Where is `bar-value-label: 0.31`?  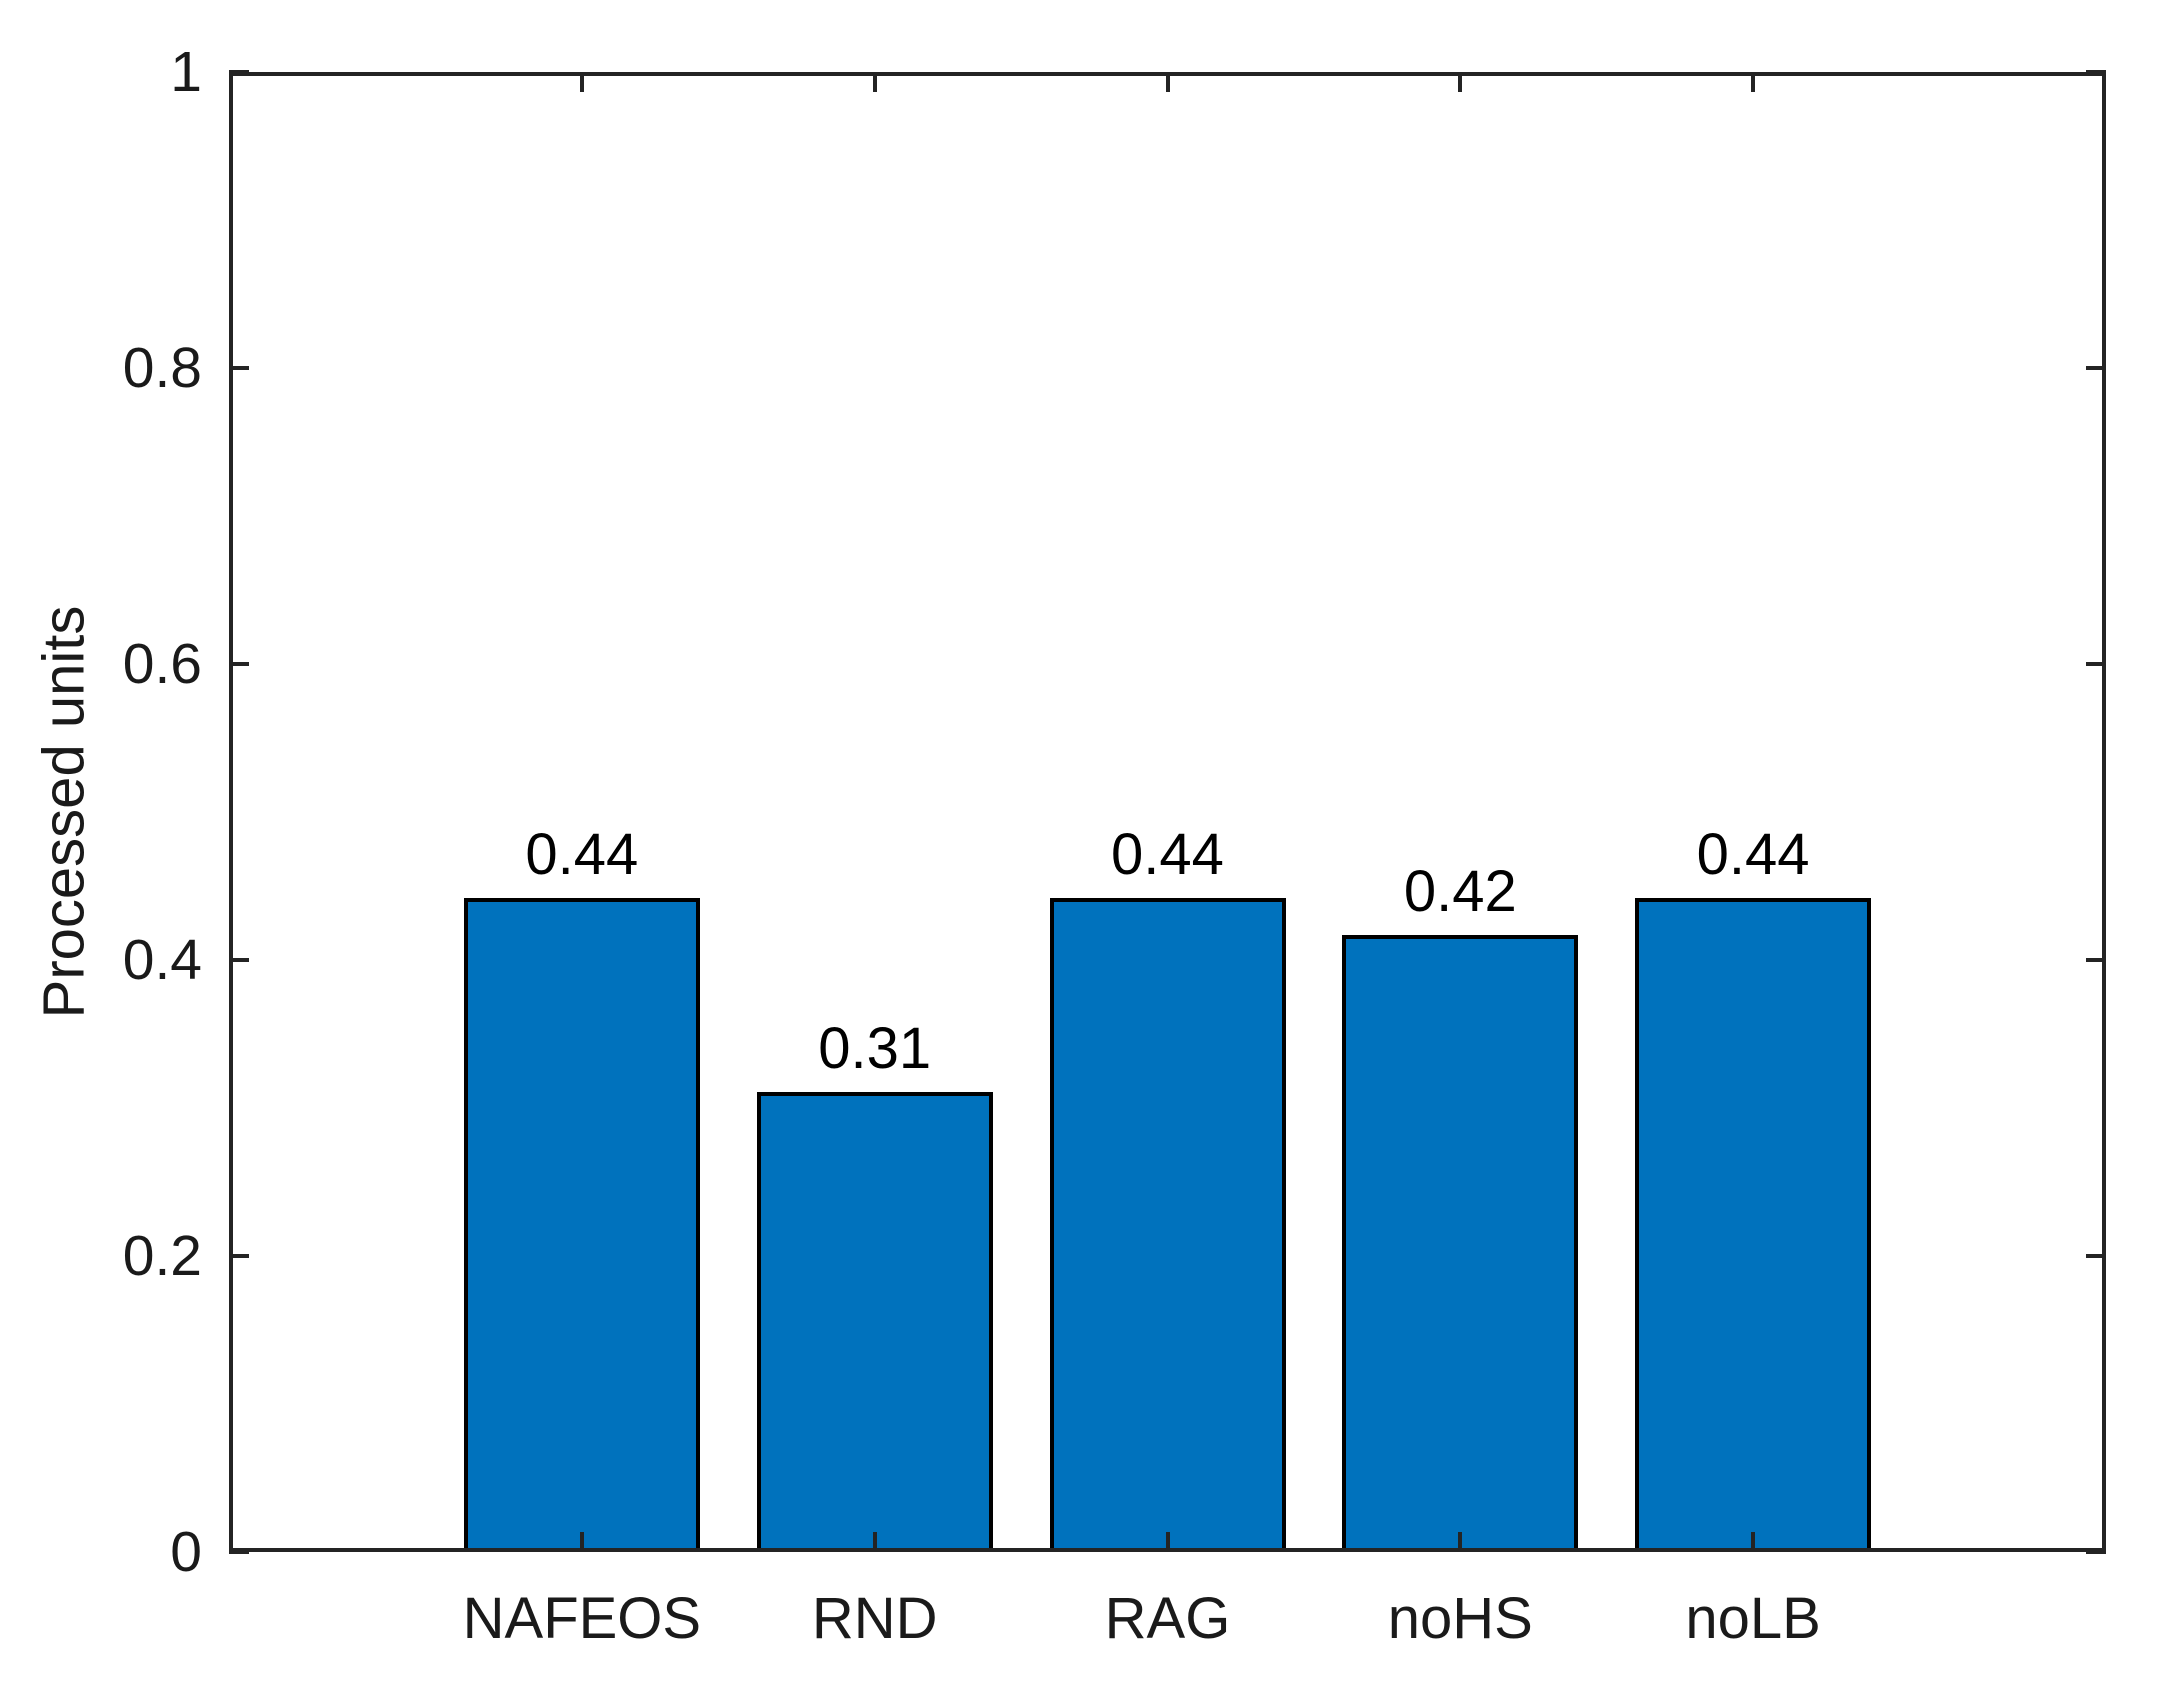 bar-value-label: 0.31 is located at coordinates (875, 1048).